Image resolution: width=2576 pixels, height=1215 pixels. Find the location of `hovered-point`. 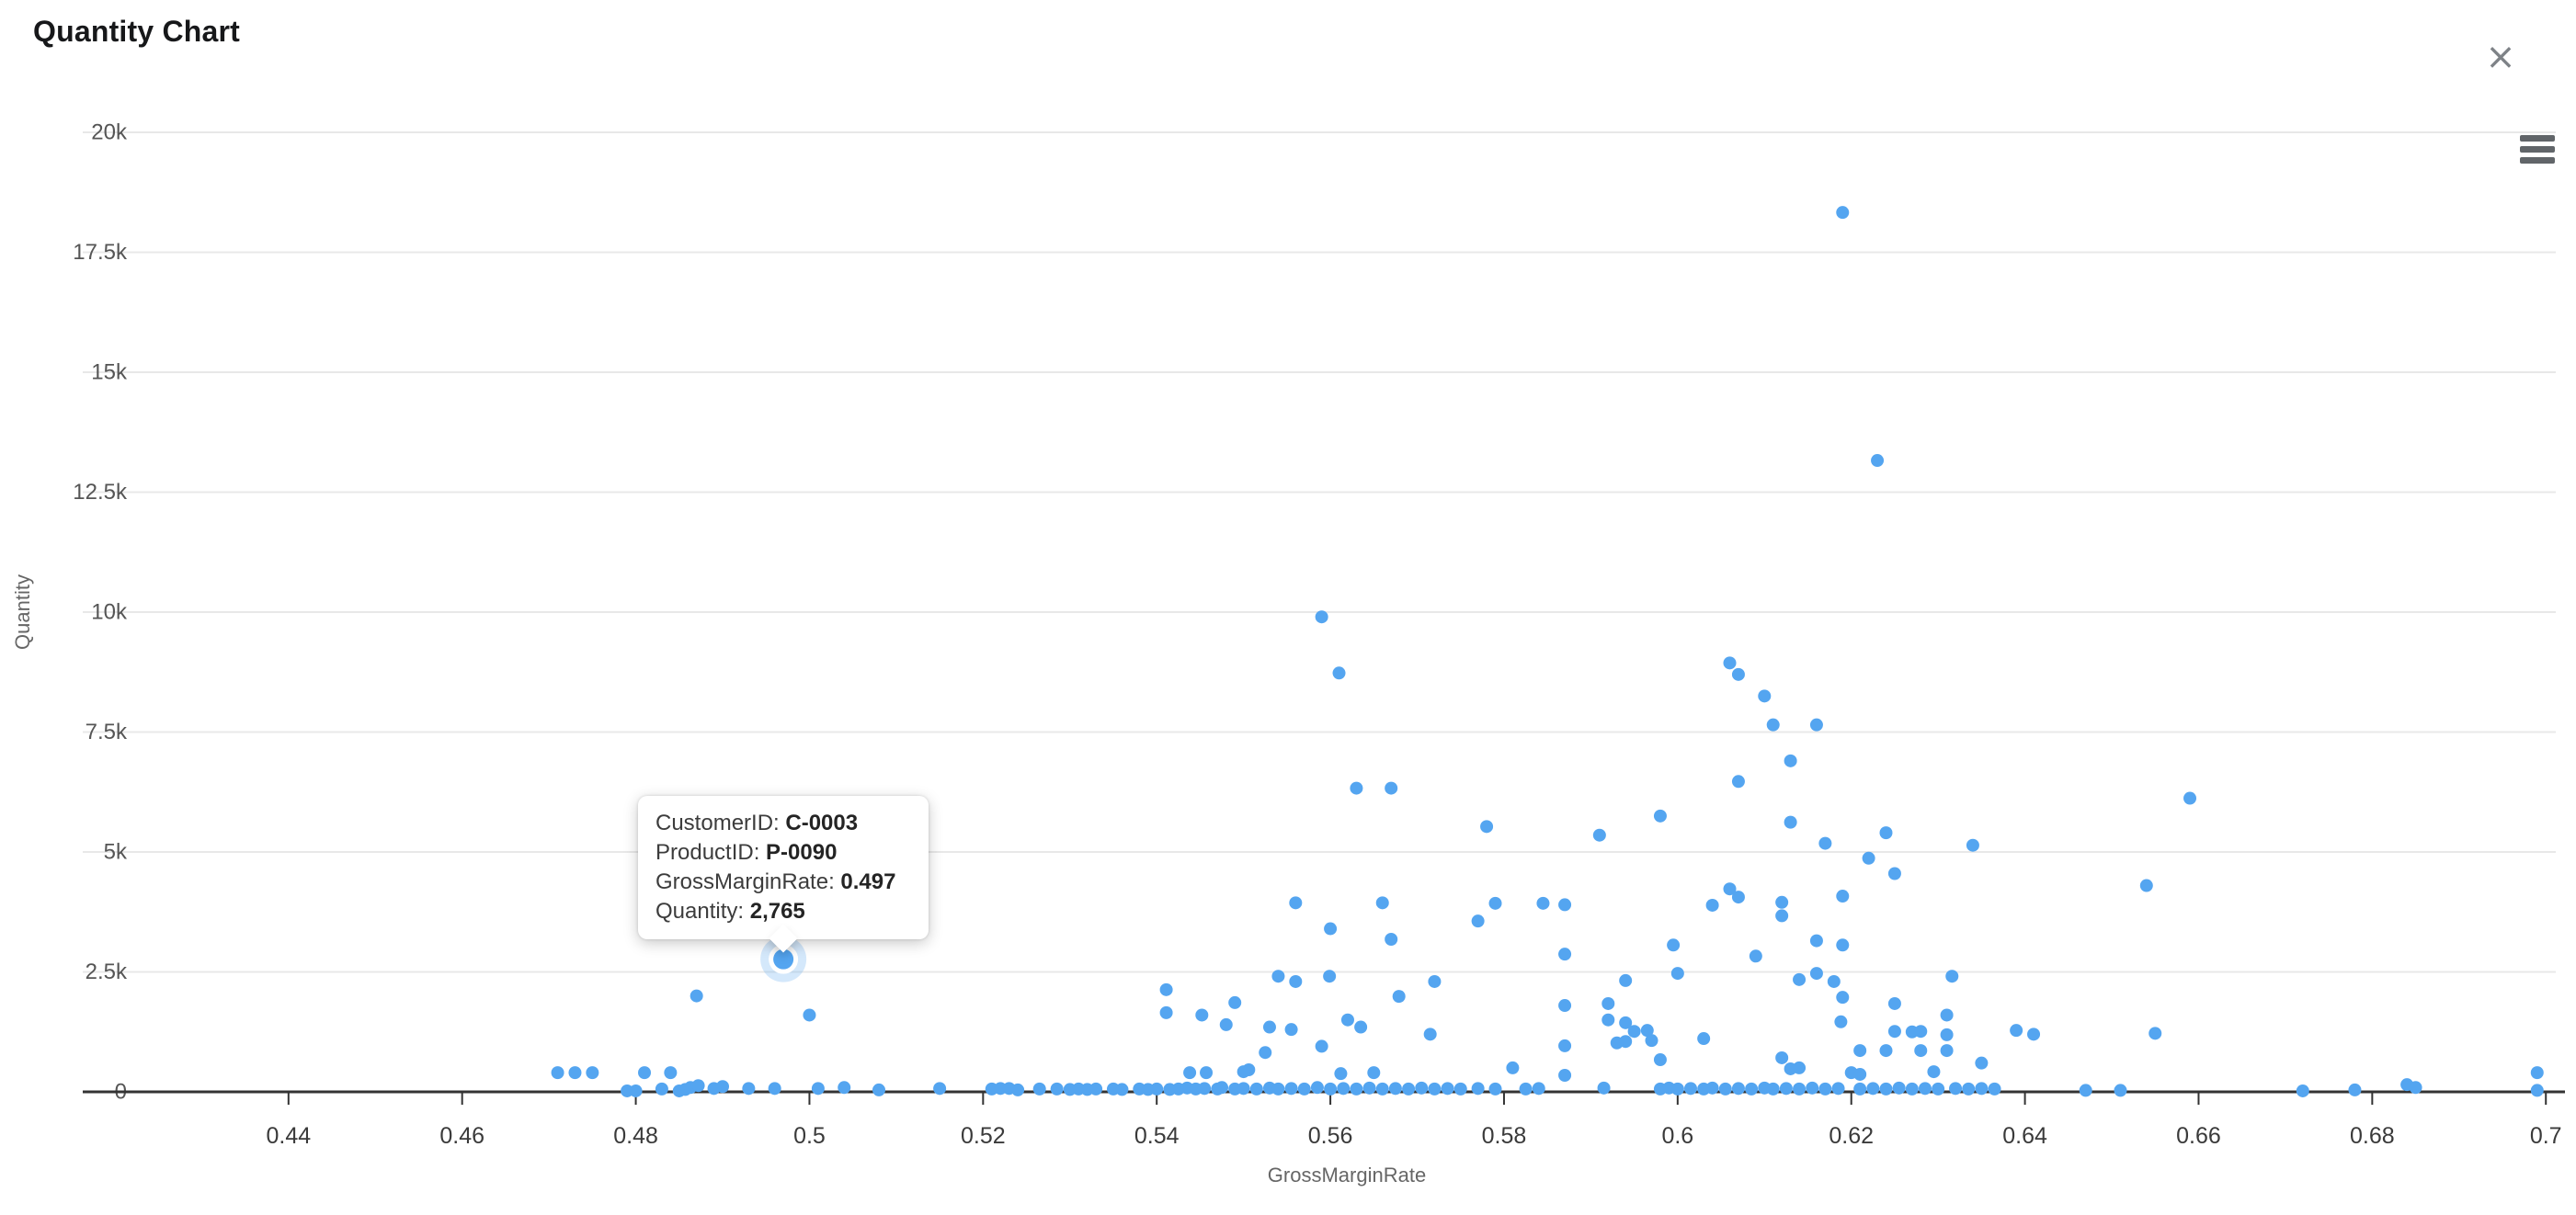

hovered-point is located at coordinates (783, 959).